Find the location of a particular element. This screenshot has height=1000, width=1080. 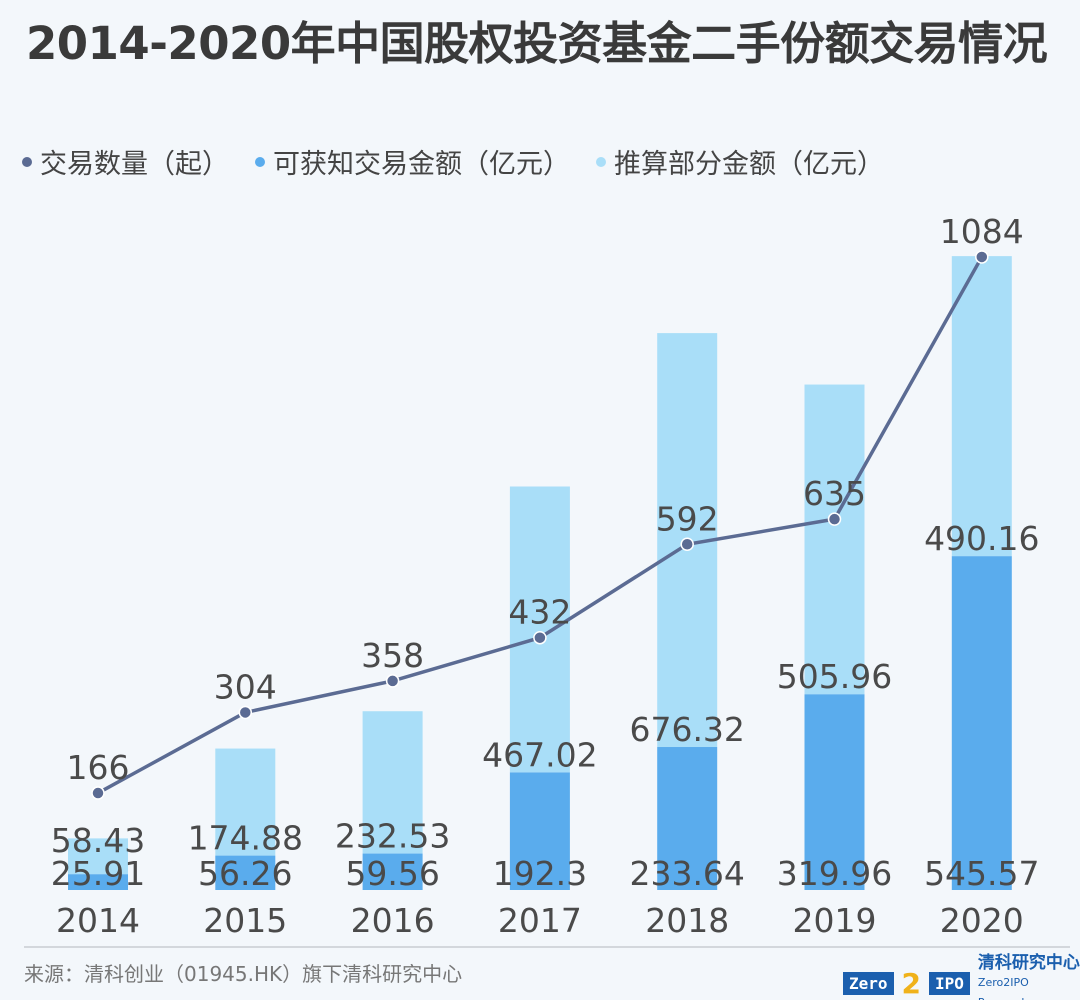

x-tick-label: 2019 is located at coordinates (835, 920).